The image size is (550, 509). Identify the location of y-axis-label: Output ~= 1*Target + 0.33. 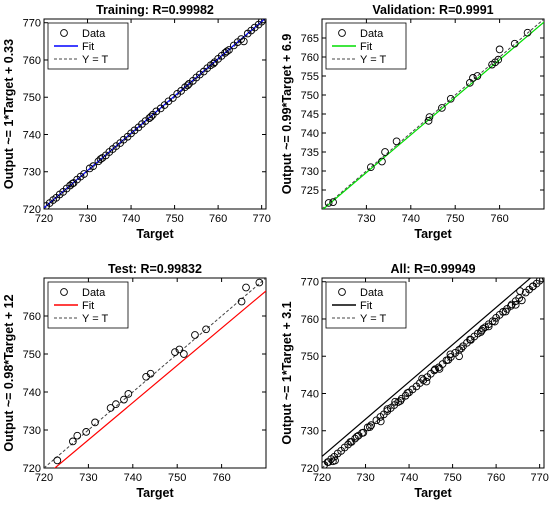
(9, 114).